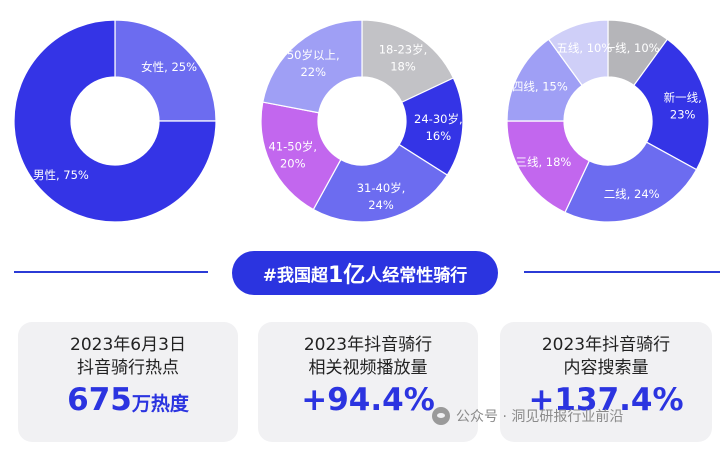  I want to click on divider-right, so click(622, 272).